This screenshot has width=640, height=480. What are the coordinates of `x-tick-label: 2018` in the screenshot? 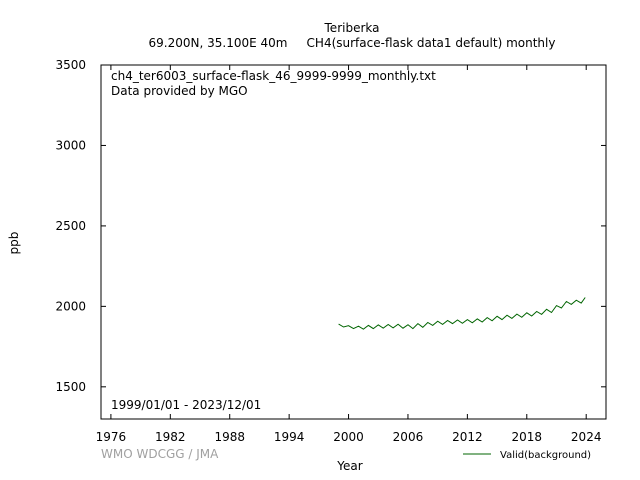 It's located at (527, 437).